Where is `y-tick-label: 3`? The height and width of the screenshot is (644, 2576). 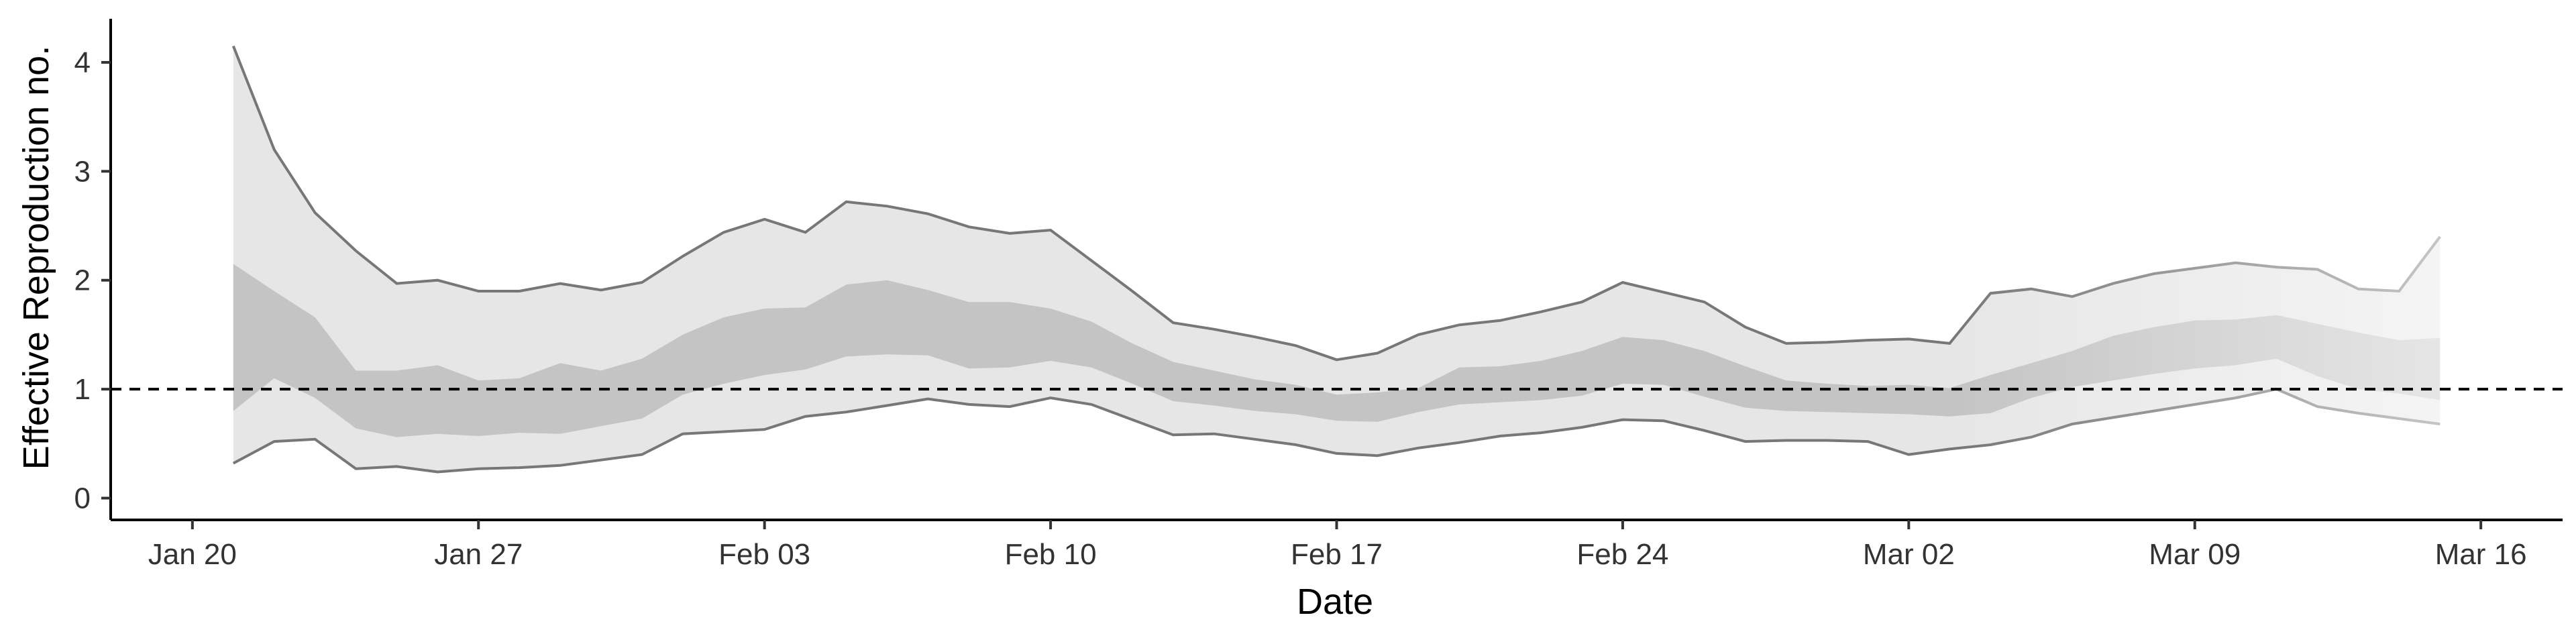 y-tick-label: 3 is located at coordinates (82, 171).